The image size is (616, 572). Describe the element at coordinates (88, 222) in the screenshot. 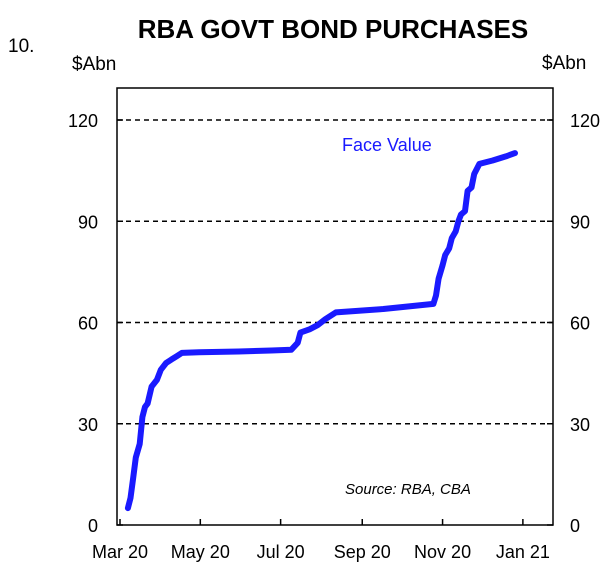

I see `y-tick-label-left: 90` at that location.